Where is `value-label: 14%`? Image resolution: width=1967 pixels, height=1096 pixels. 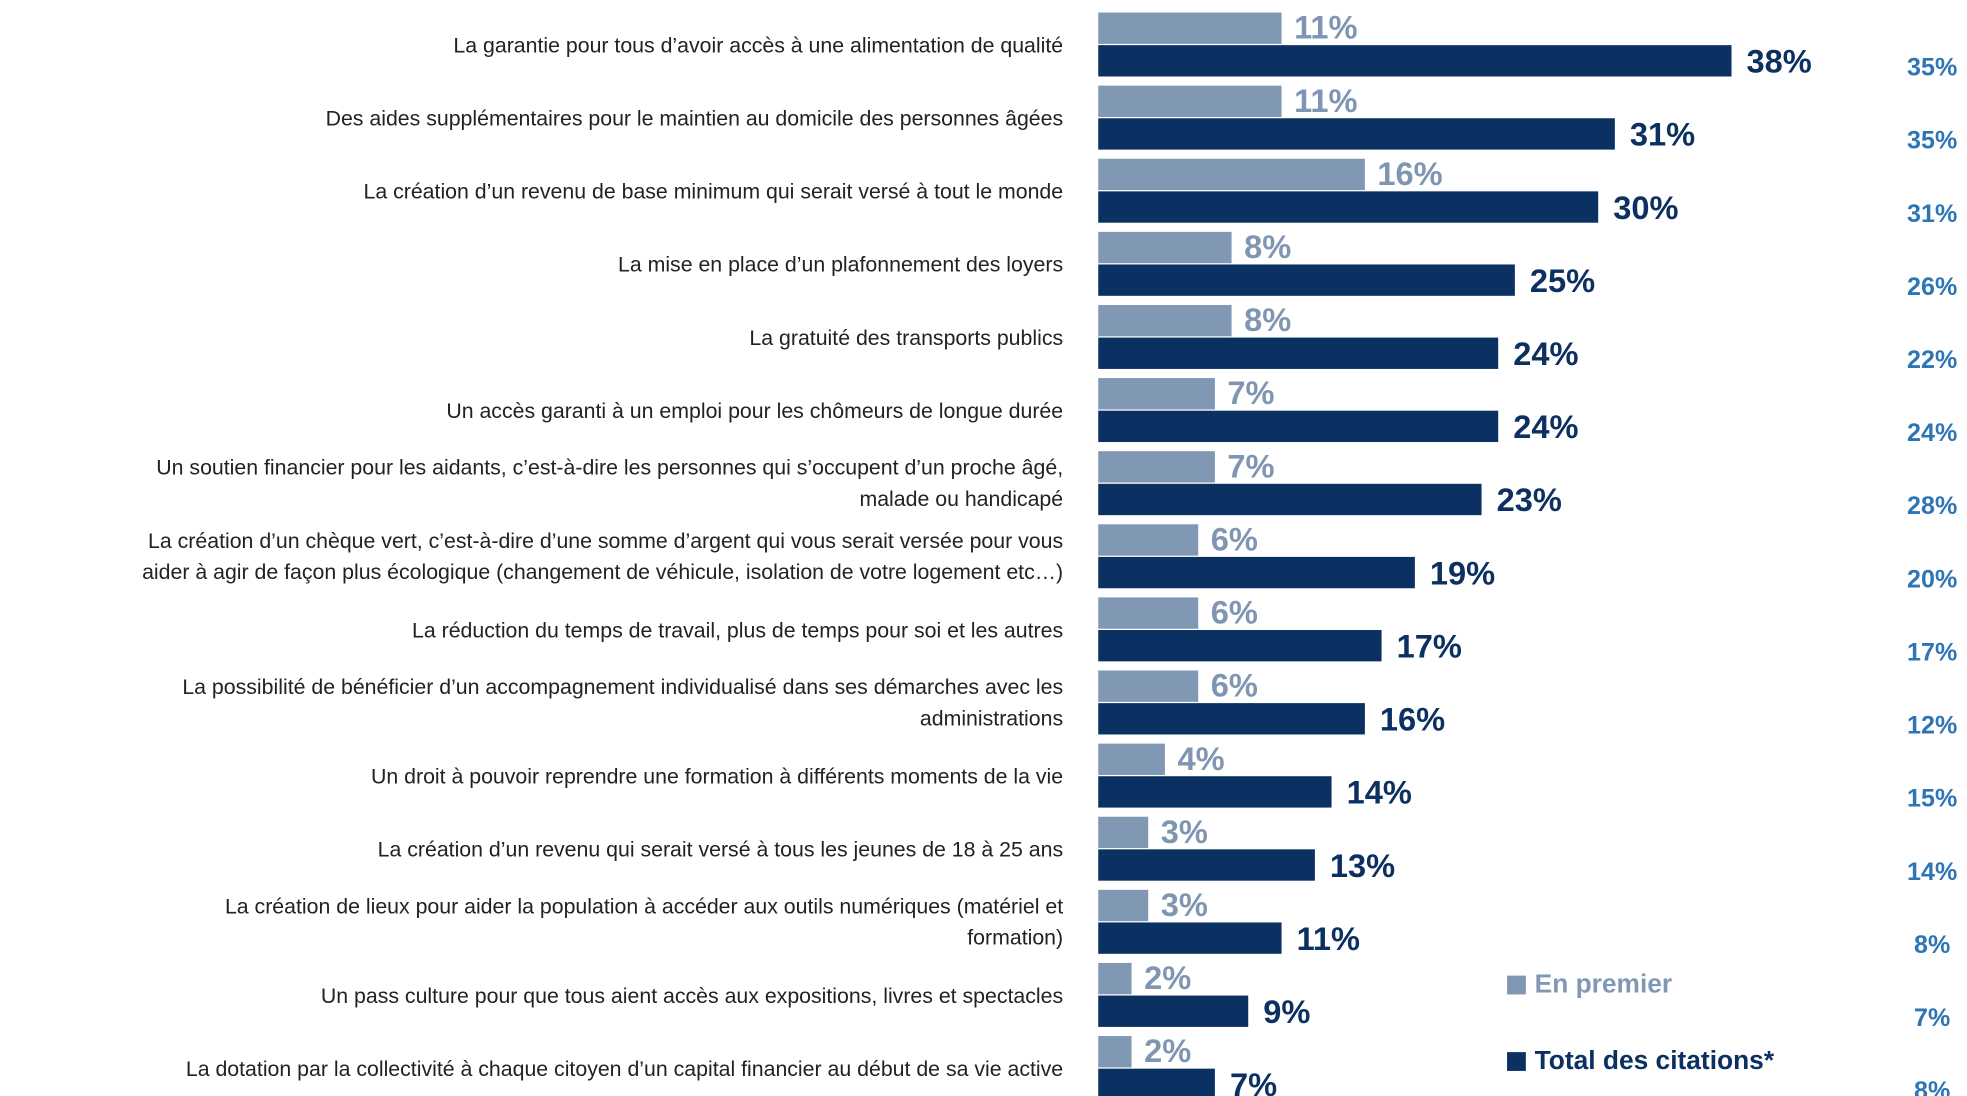 value-label: 14% is located at coordinates (1379, 792).